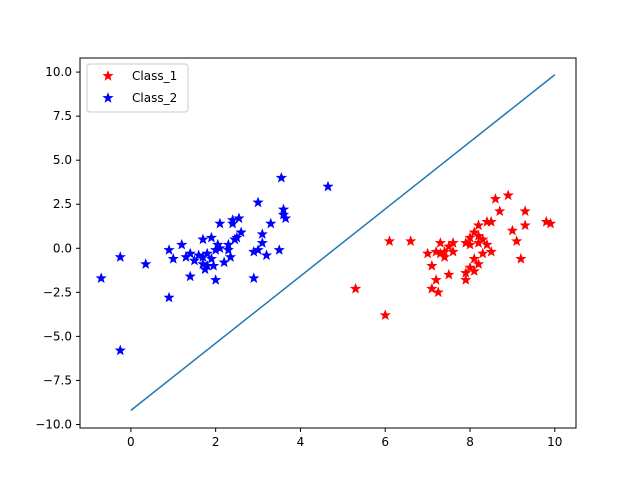 Image resolution: width=640 pixels, height=480 pixels. Describe the element at coordinates (554, 442) in the screenshot. I see `x-tick-label: 10` at that location.